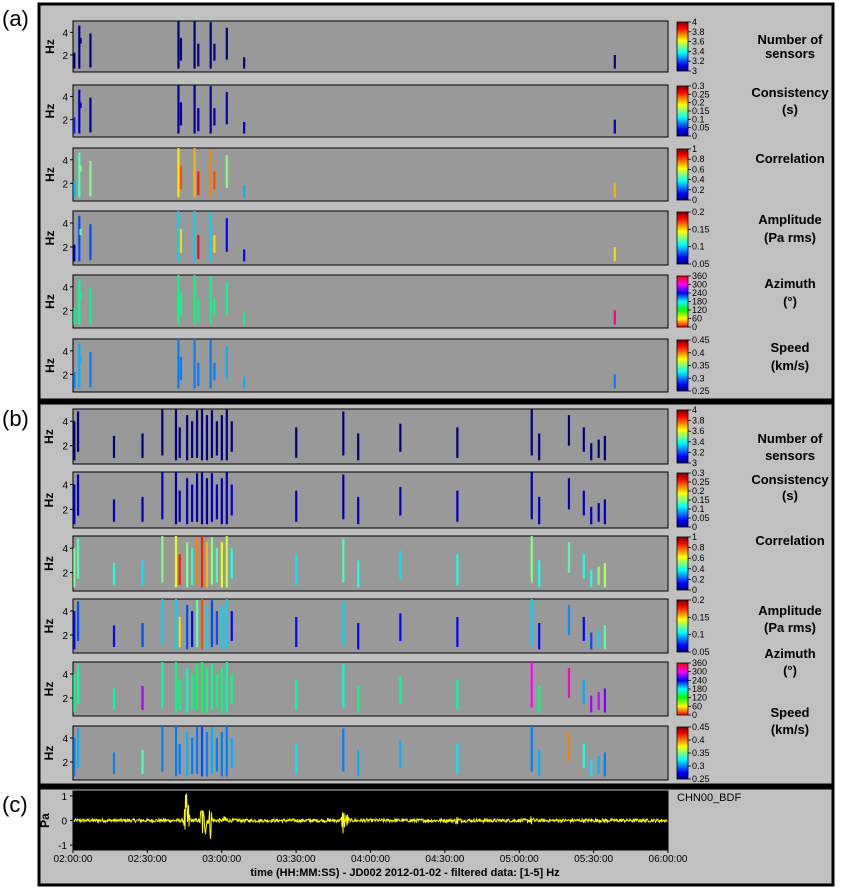 The height and width of the screenshot is (891, 843). What do you see at coordinates (698, 42) in the screenshot?
I see `colorbar-tick-label: 3.6` at bounding box center [698, 42].